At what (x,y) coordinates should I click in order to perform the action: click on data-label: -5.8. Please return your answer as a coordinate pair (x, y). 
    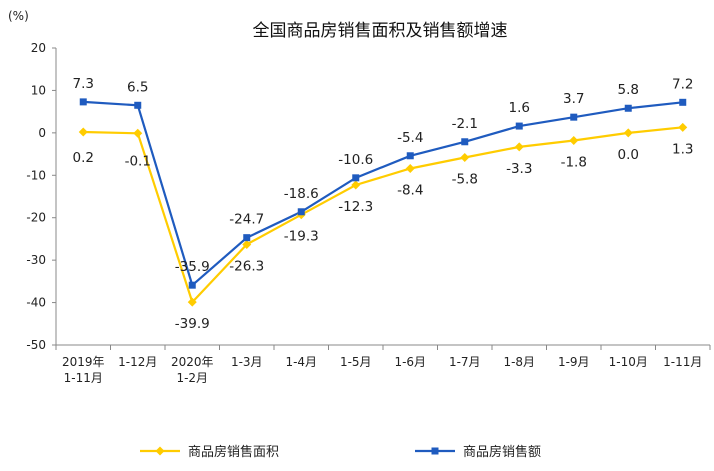
    Looking at the image, I should click on (465, 179).